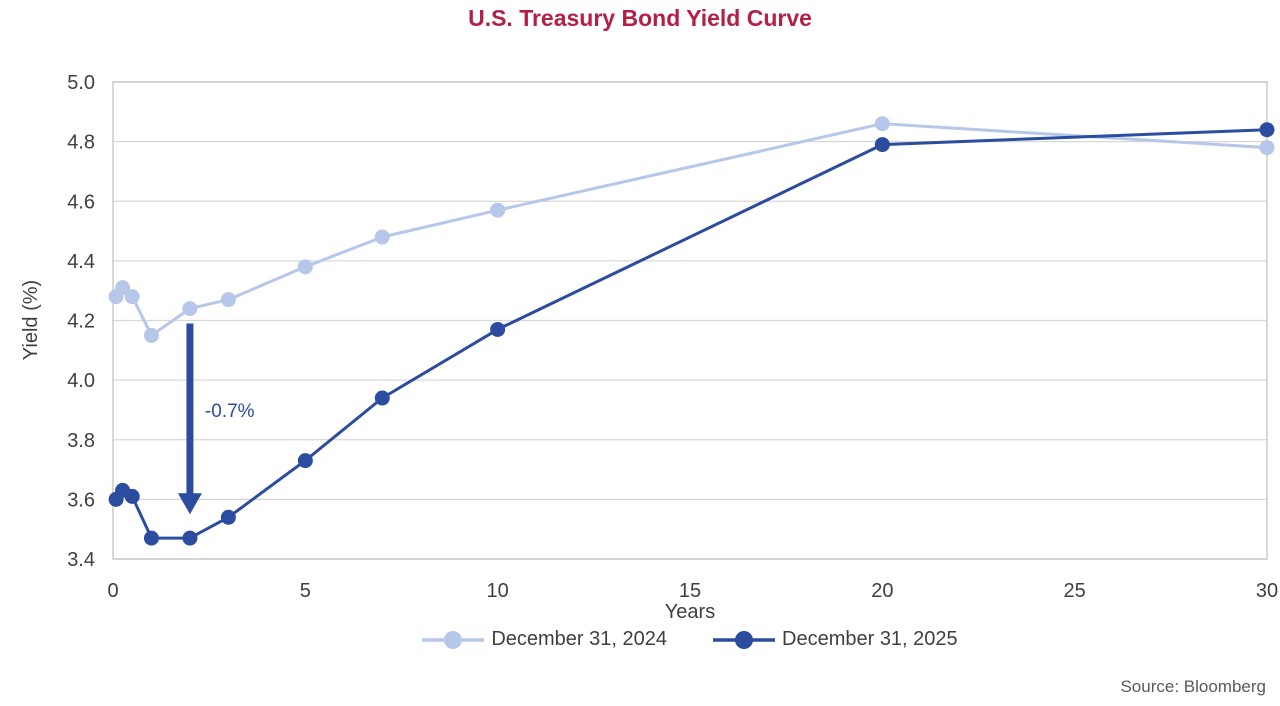 The image size is (1280, 706). What do you see at coordinates (1267, 591) in the screenshot?
I see `x-tick-label: 30` at bounding box center [1267, 591].